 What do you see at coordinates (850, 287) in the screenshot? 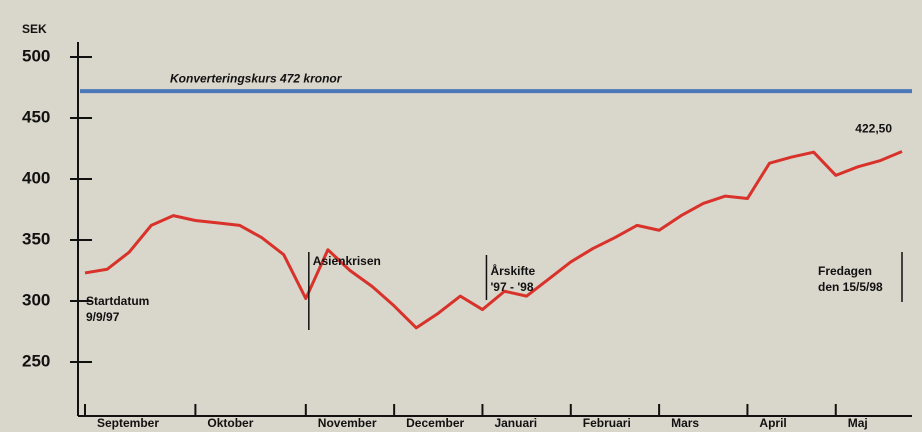
I see `annotation: den 15/5/98` at bounding box center [850, 287].